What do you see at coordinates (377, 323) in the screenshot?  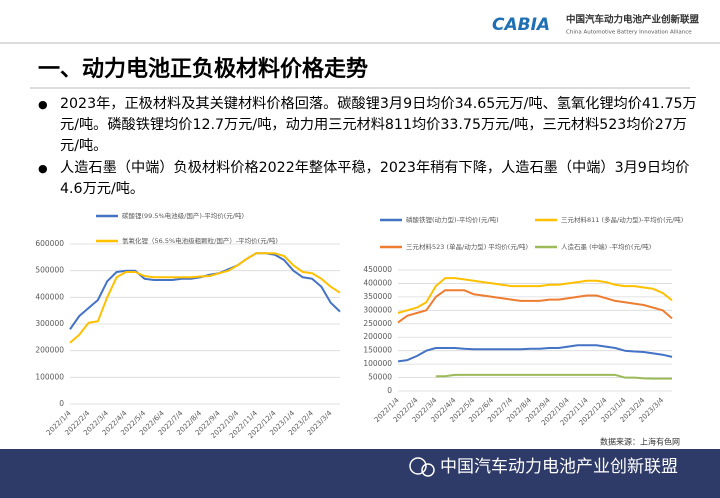 I see `y-tick-label: 250000` at bounding box center [377, 323].